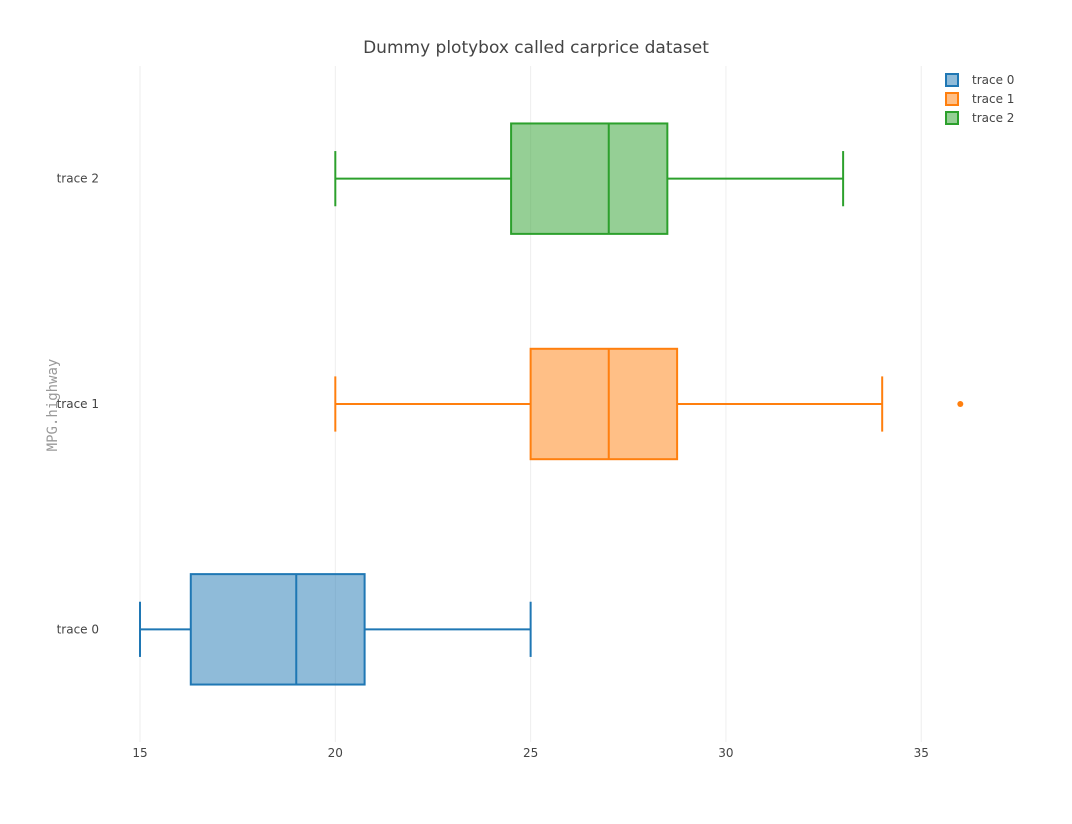  Describe the element at coordinates (725, 753) in the screenshot. I see `x-tick-label-30: 30` at that location.